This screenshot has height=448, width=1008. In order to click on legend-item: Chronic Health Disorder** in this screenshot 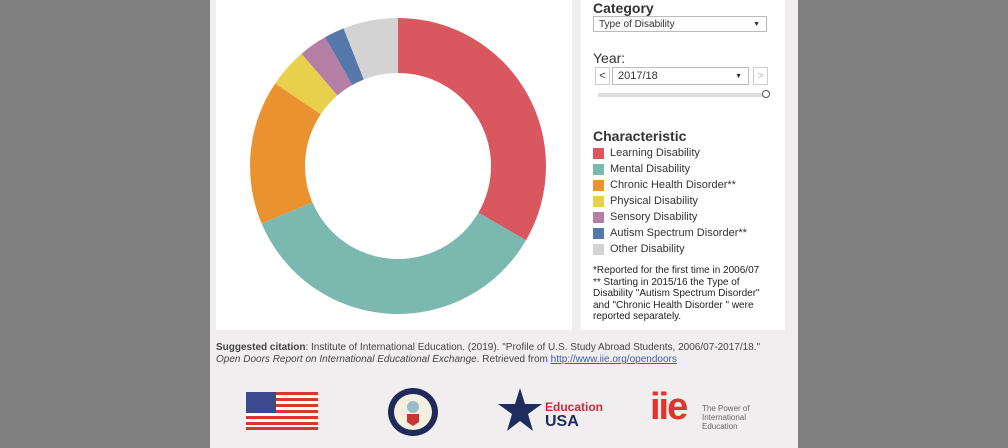, I will do `click(670, 185)`.